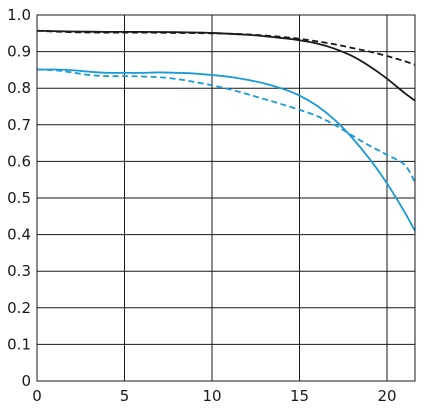  Describe the element at coordinates (19, 235) in the screenshot. I see `y-tick-label: 0.4` at that location.